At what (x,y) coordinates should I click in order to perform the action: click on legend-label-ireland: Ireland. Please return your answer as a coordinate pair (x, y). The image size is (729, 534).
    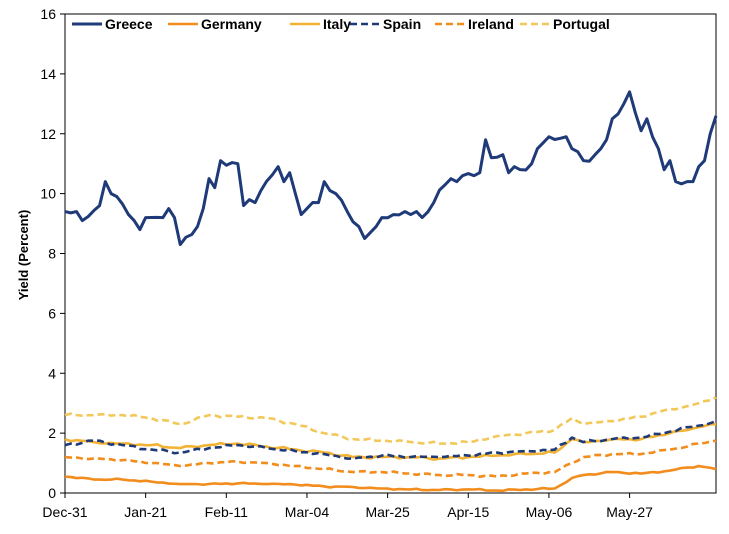
    Looking at the image, I should click on (491, 24).